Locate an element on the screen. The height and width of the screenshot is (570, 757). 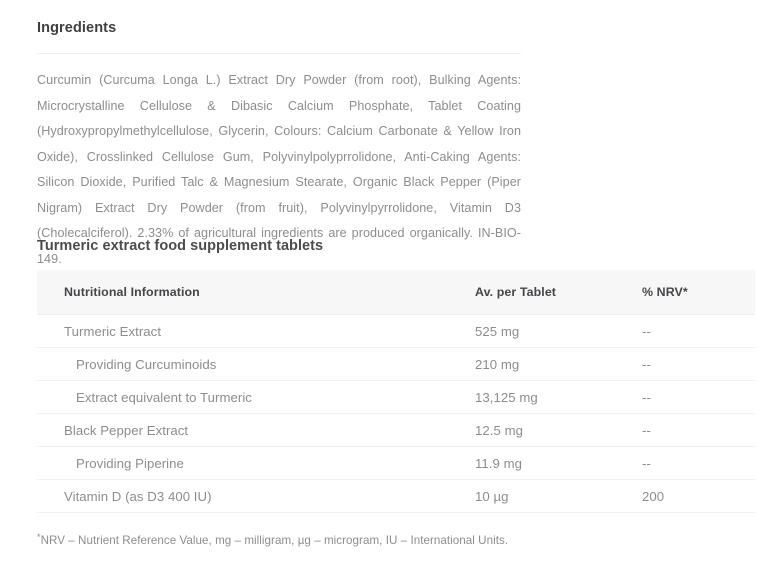
table-row: Providing Piperine 11.9 mg -- is located at coordinates (396, 463).